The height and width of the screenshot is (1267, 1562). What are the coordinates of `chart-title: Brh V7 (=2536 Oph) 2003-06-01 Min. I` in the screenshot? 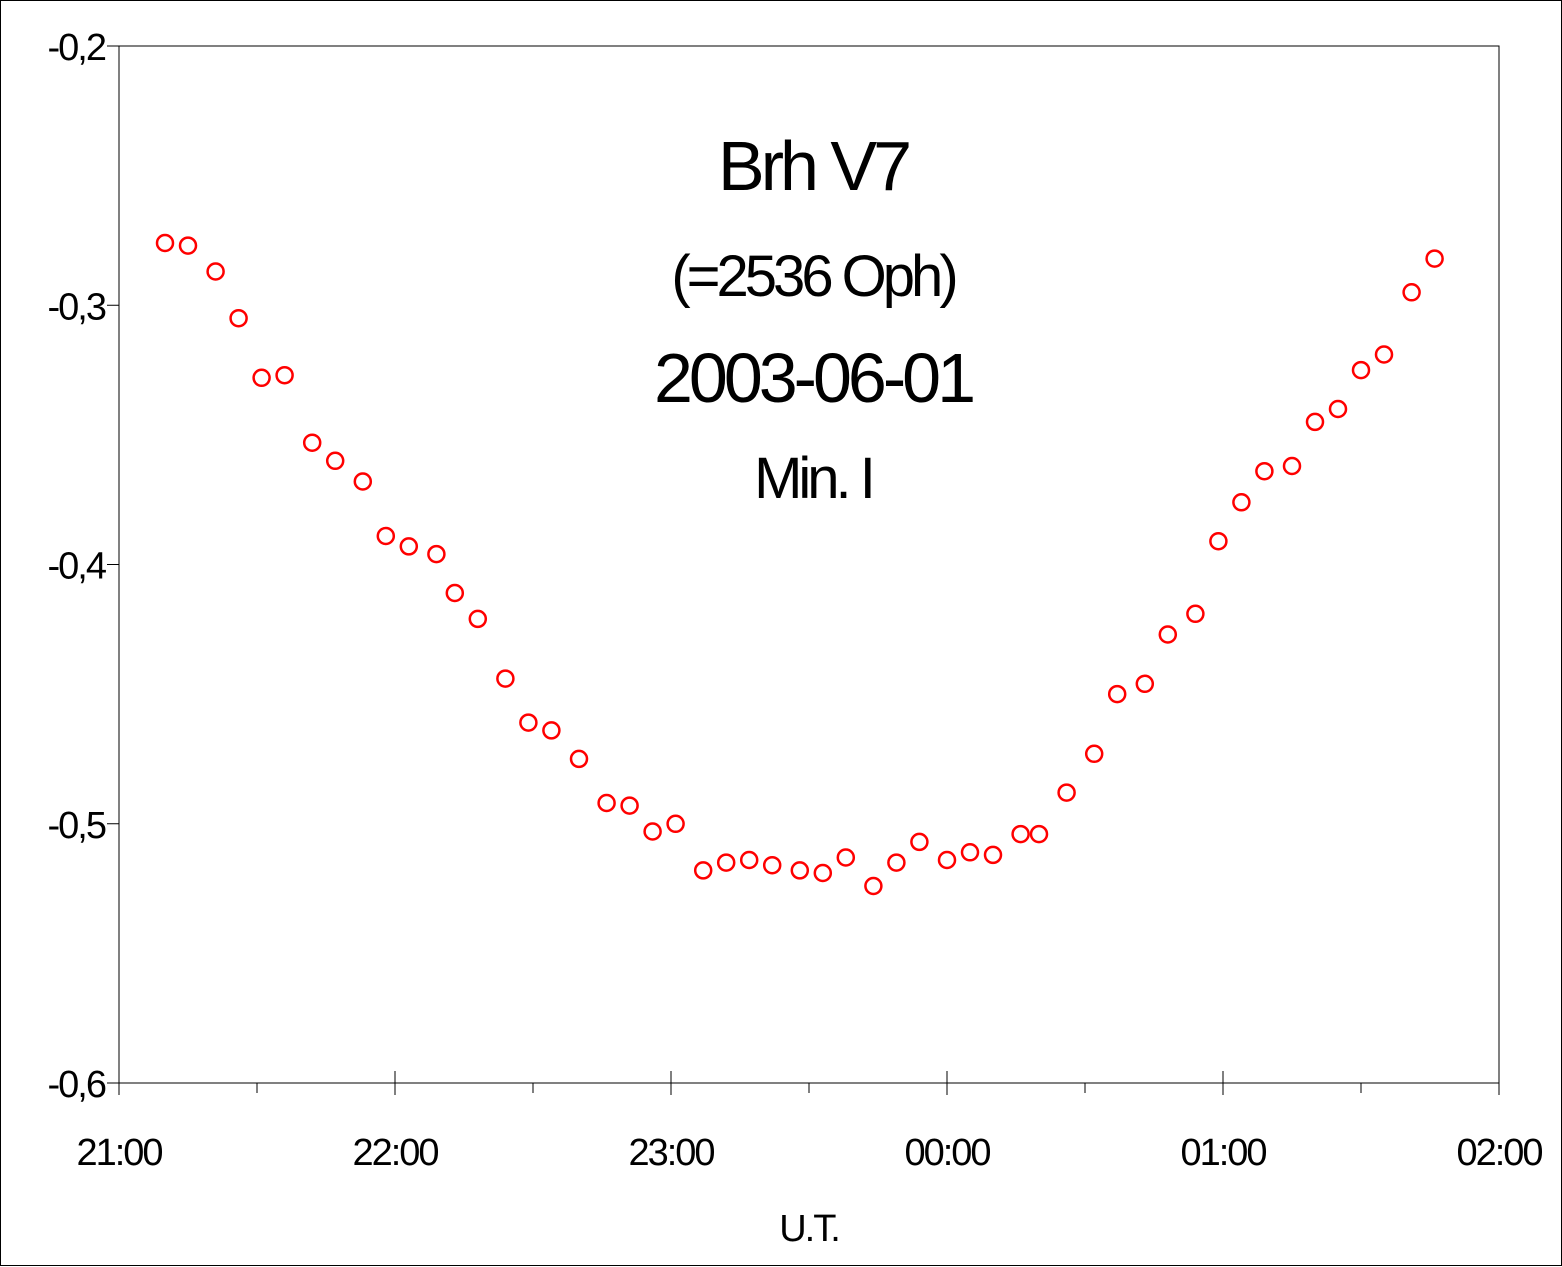 It's located at (815, 319).